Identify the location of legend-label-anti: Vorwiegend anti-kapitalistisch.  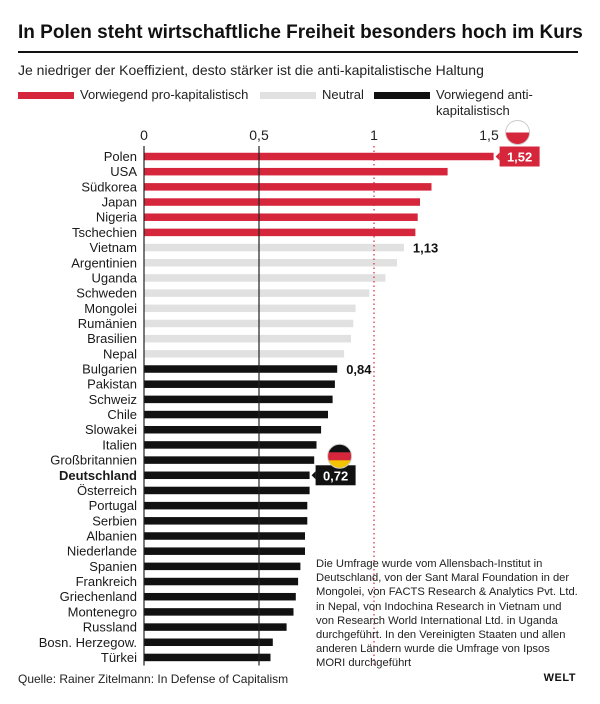
(484, 102).